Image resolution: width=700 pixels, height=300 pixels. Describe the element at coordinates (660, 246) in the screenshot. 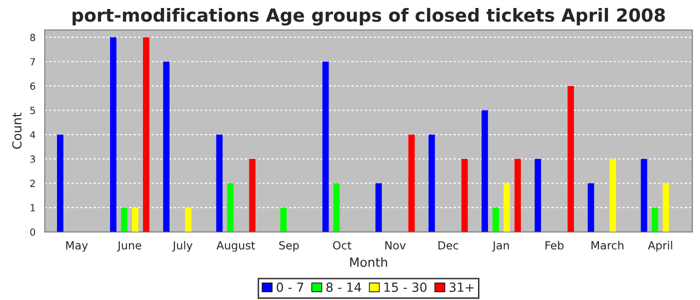

I see `x-tick-label: April` at that location.